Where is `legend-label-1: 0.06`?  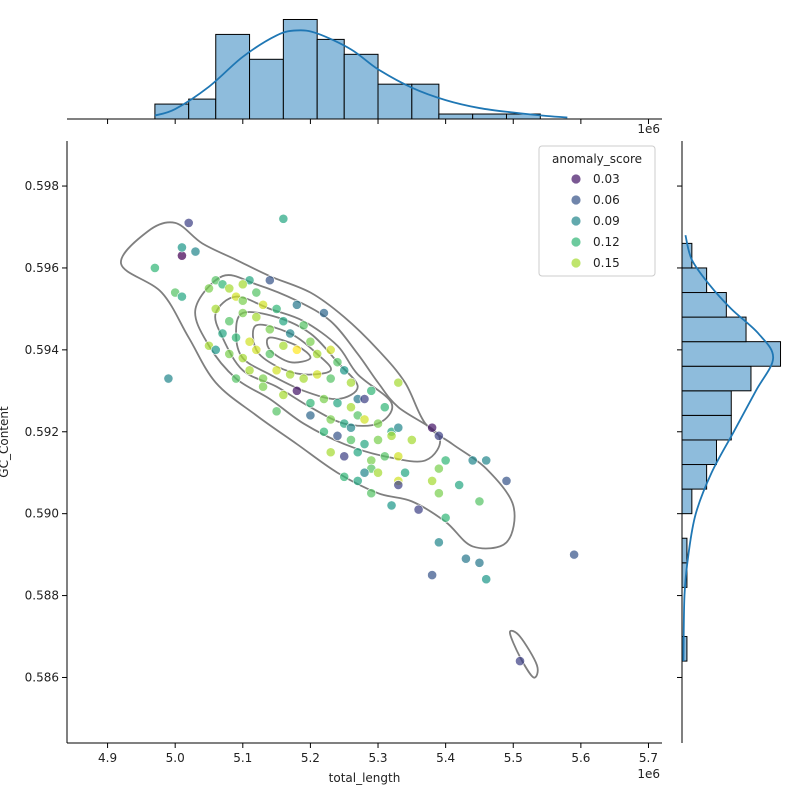 legend-label-1: 0.06 is located at coordinates (606, 200).